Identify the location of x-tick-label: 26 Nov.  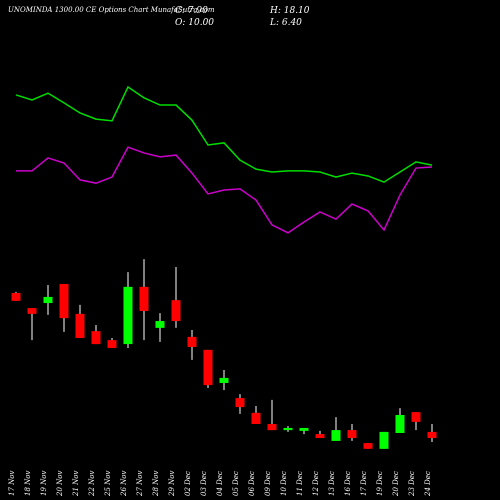
(124, 484).